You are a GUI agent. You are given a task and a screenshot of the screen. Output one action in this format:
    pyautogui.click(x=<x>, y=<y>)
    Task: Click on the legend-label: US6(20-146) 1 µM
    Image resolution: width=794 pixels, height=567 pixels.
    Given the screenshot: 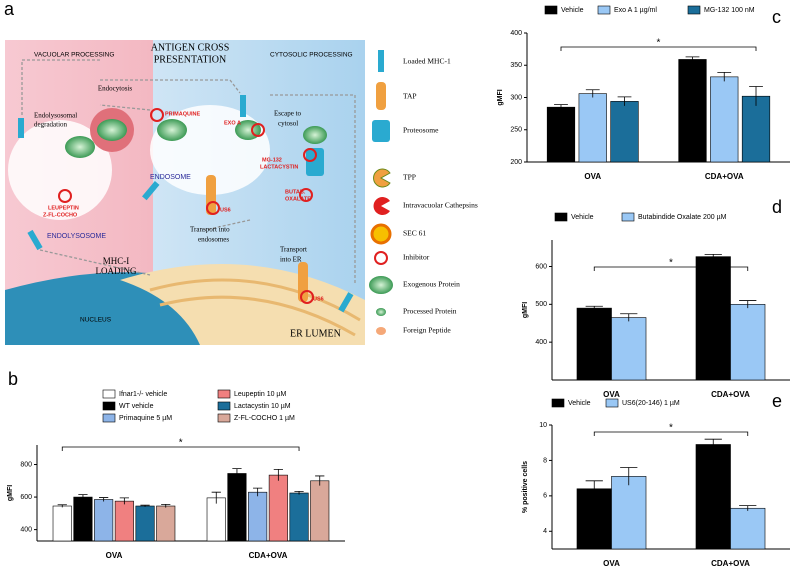 What is the action you would take?
    pyautogui.click(x=651, y=403)
    